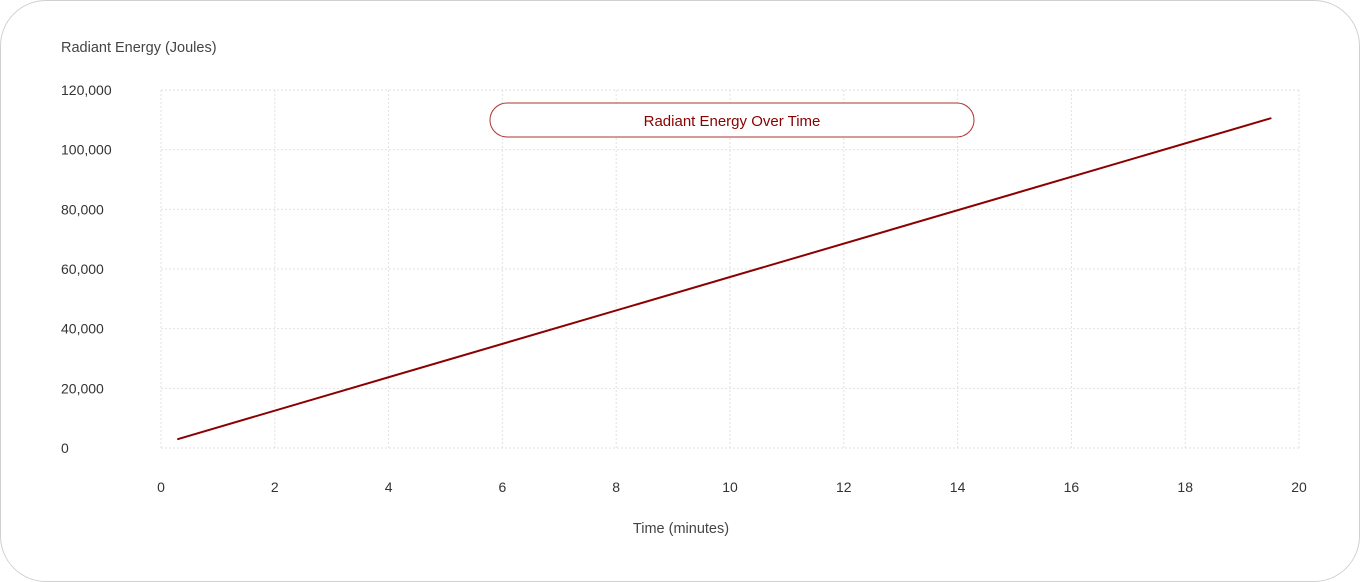 The width and height of the screenshot is (1360, 582). Describe the element at coordinates (1072, 487) in the screenshot. I see `x-tick-label: 16` at that location.